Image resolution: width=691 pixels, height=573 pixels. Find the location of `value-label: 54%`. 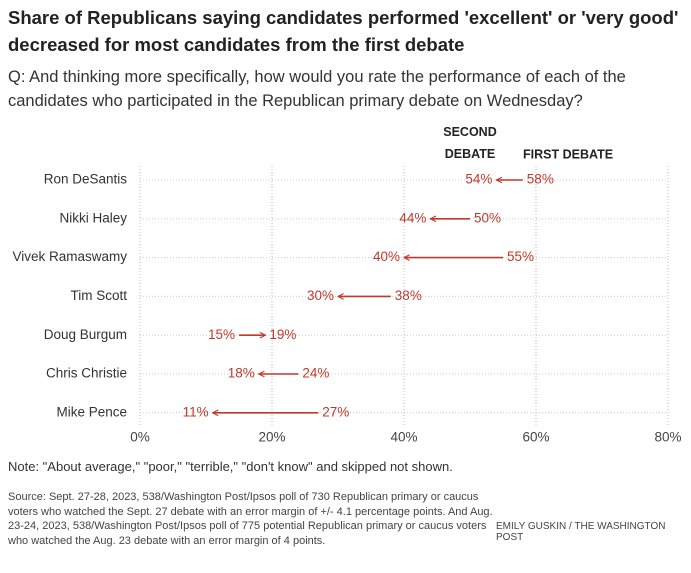

value-label: 54% is located at coordinates (478, 179).